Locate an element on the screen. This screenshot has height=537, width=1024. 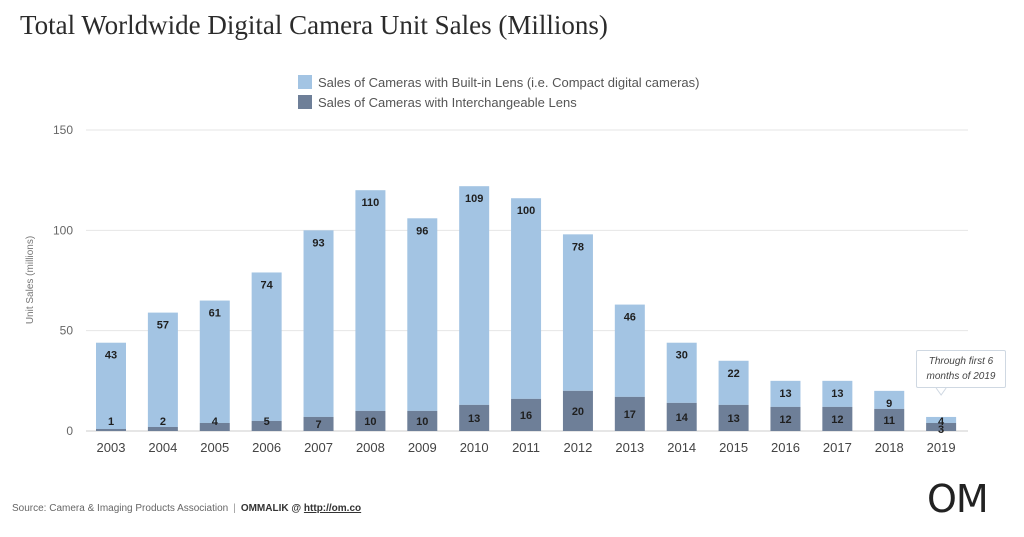
y-tick-label: 50 is located at coordinates (67, 331).